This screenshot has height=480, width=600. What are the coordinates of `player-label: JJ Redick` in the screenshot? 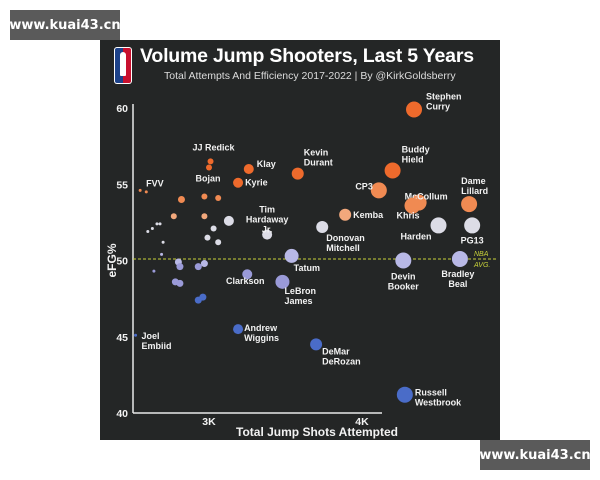 It's located at (214, 147).